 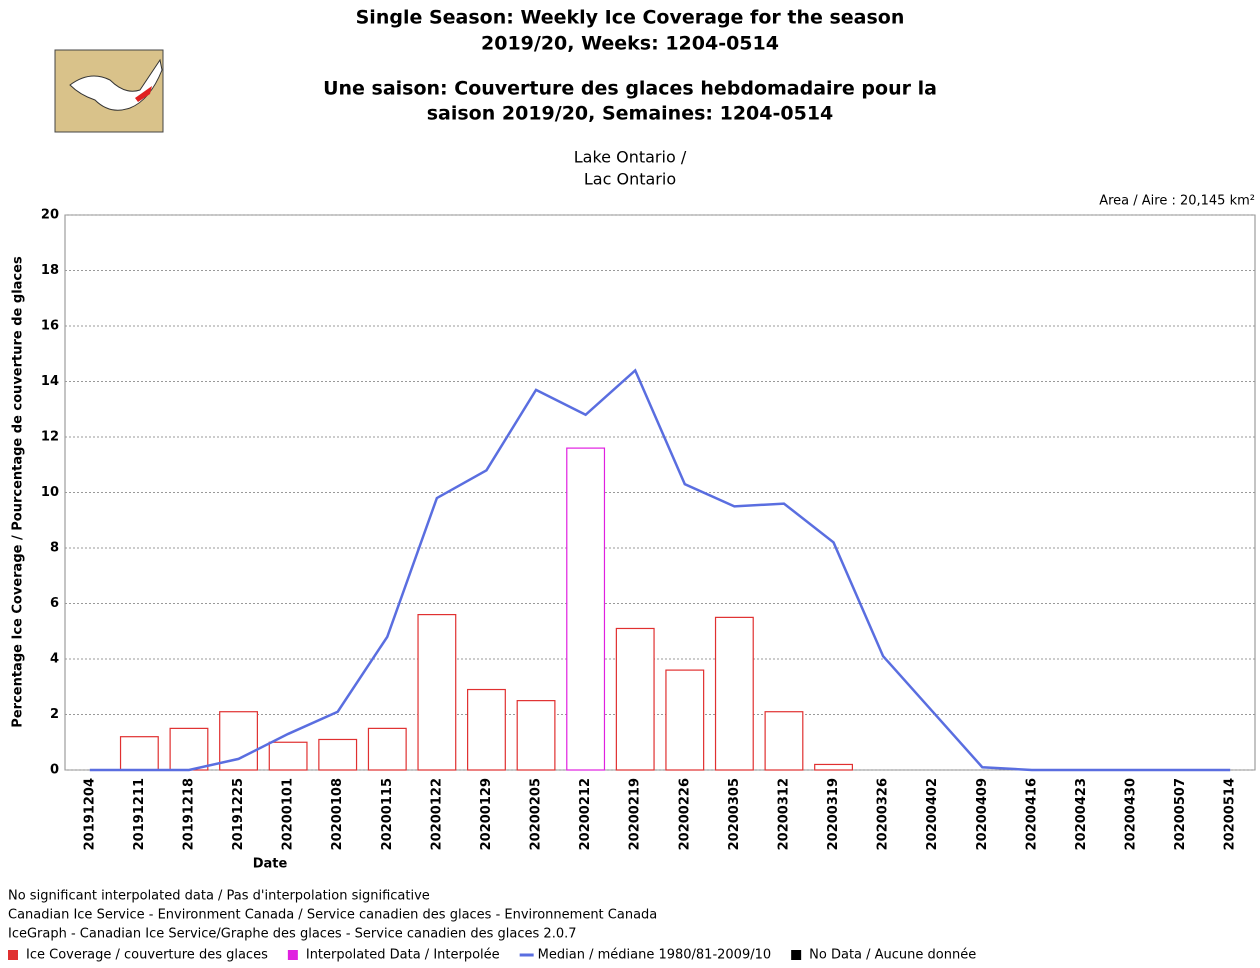 What do you see at coordinates (486, 814) in the screenshot?
I see `x-tick-label: 20200129` at bounding box center [486, 814].